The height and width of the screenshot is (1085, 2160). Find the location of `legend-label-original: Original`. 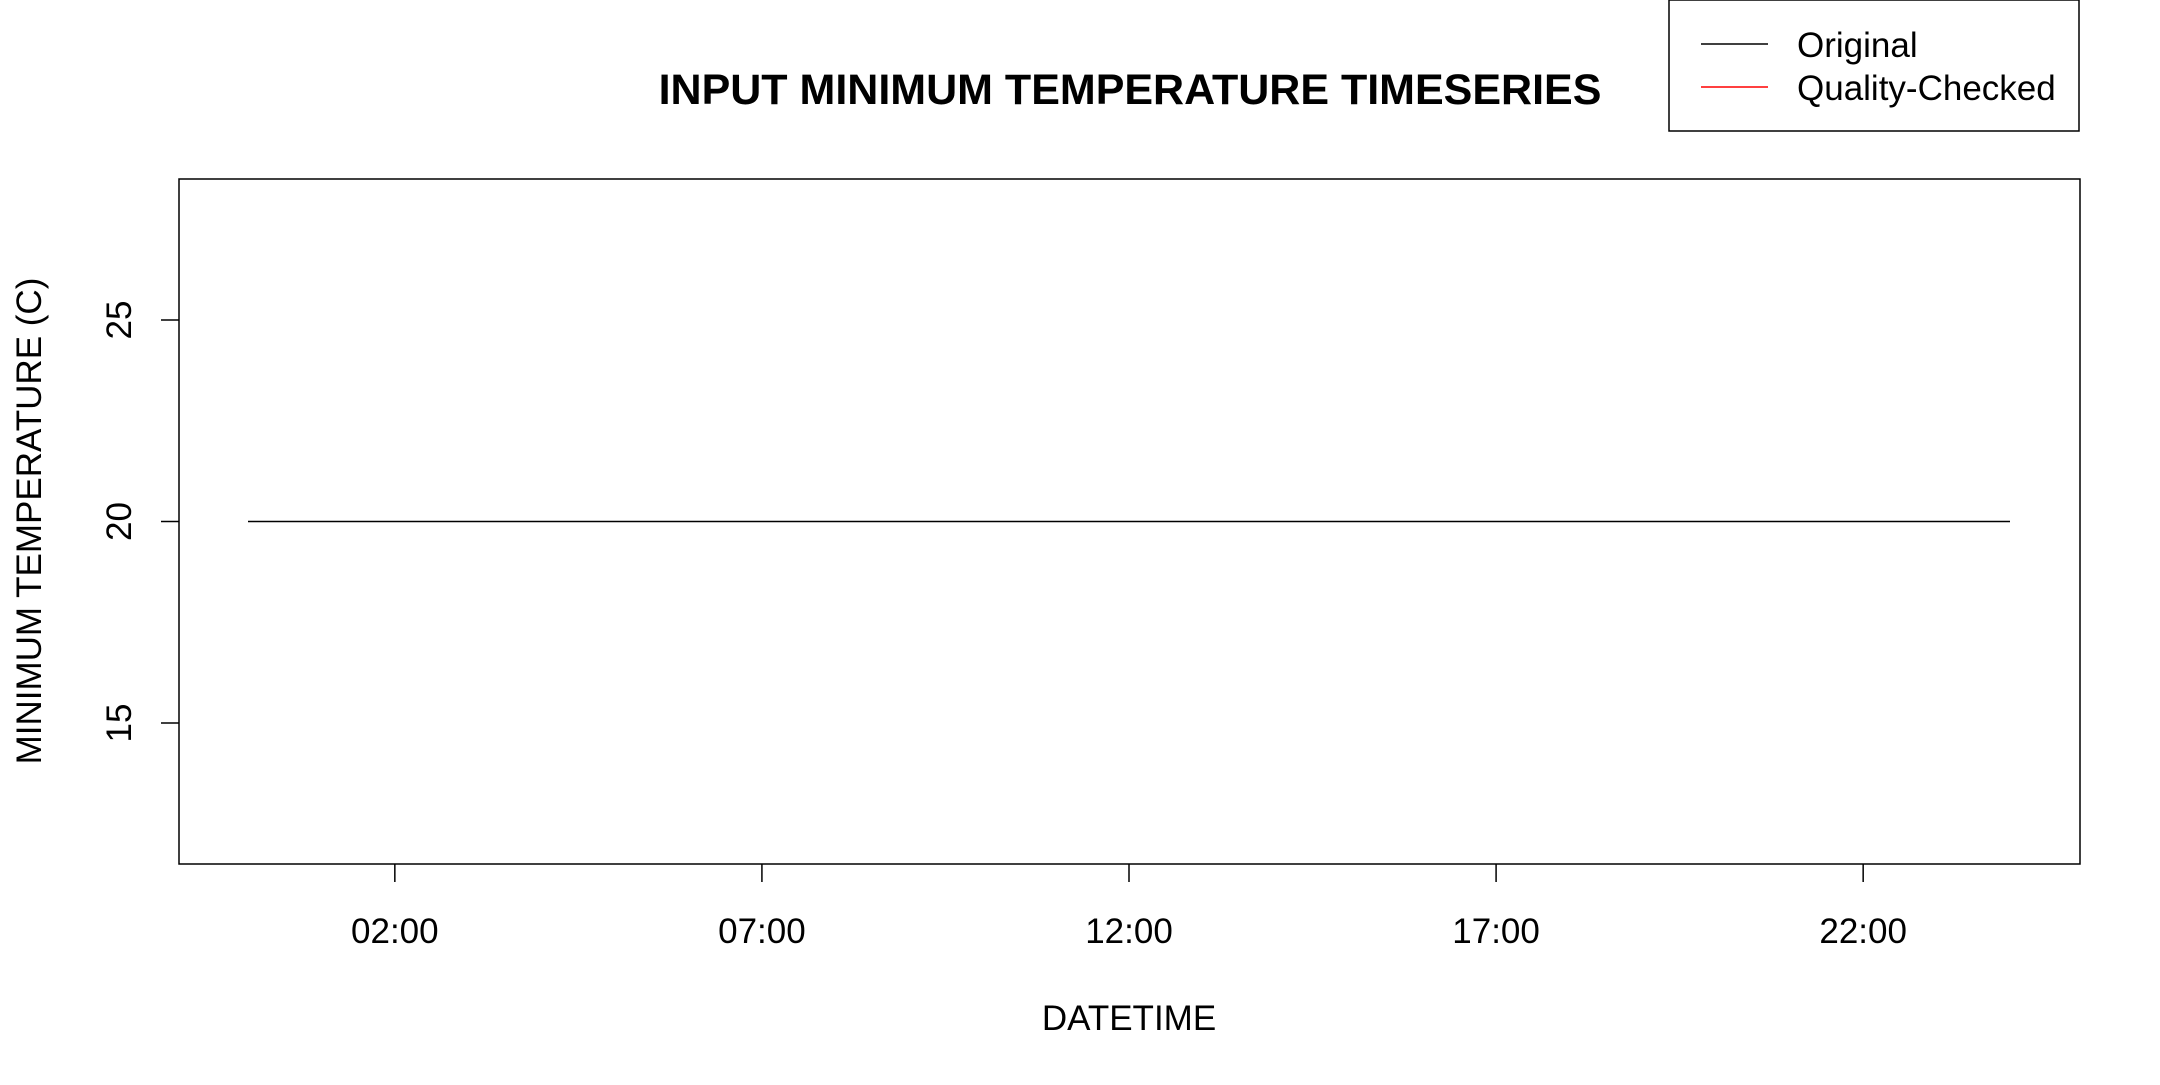

legend-label-original: Original is located at coordinates (1857, 45).